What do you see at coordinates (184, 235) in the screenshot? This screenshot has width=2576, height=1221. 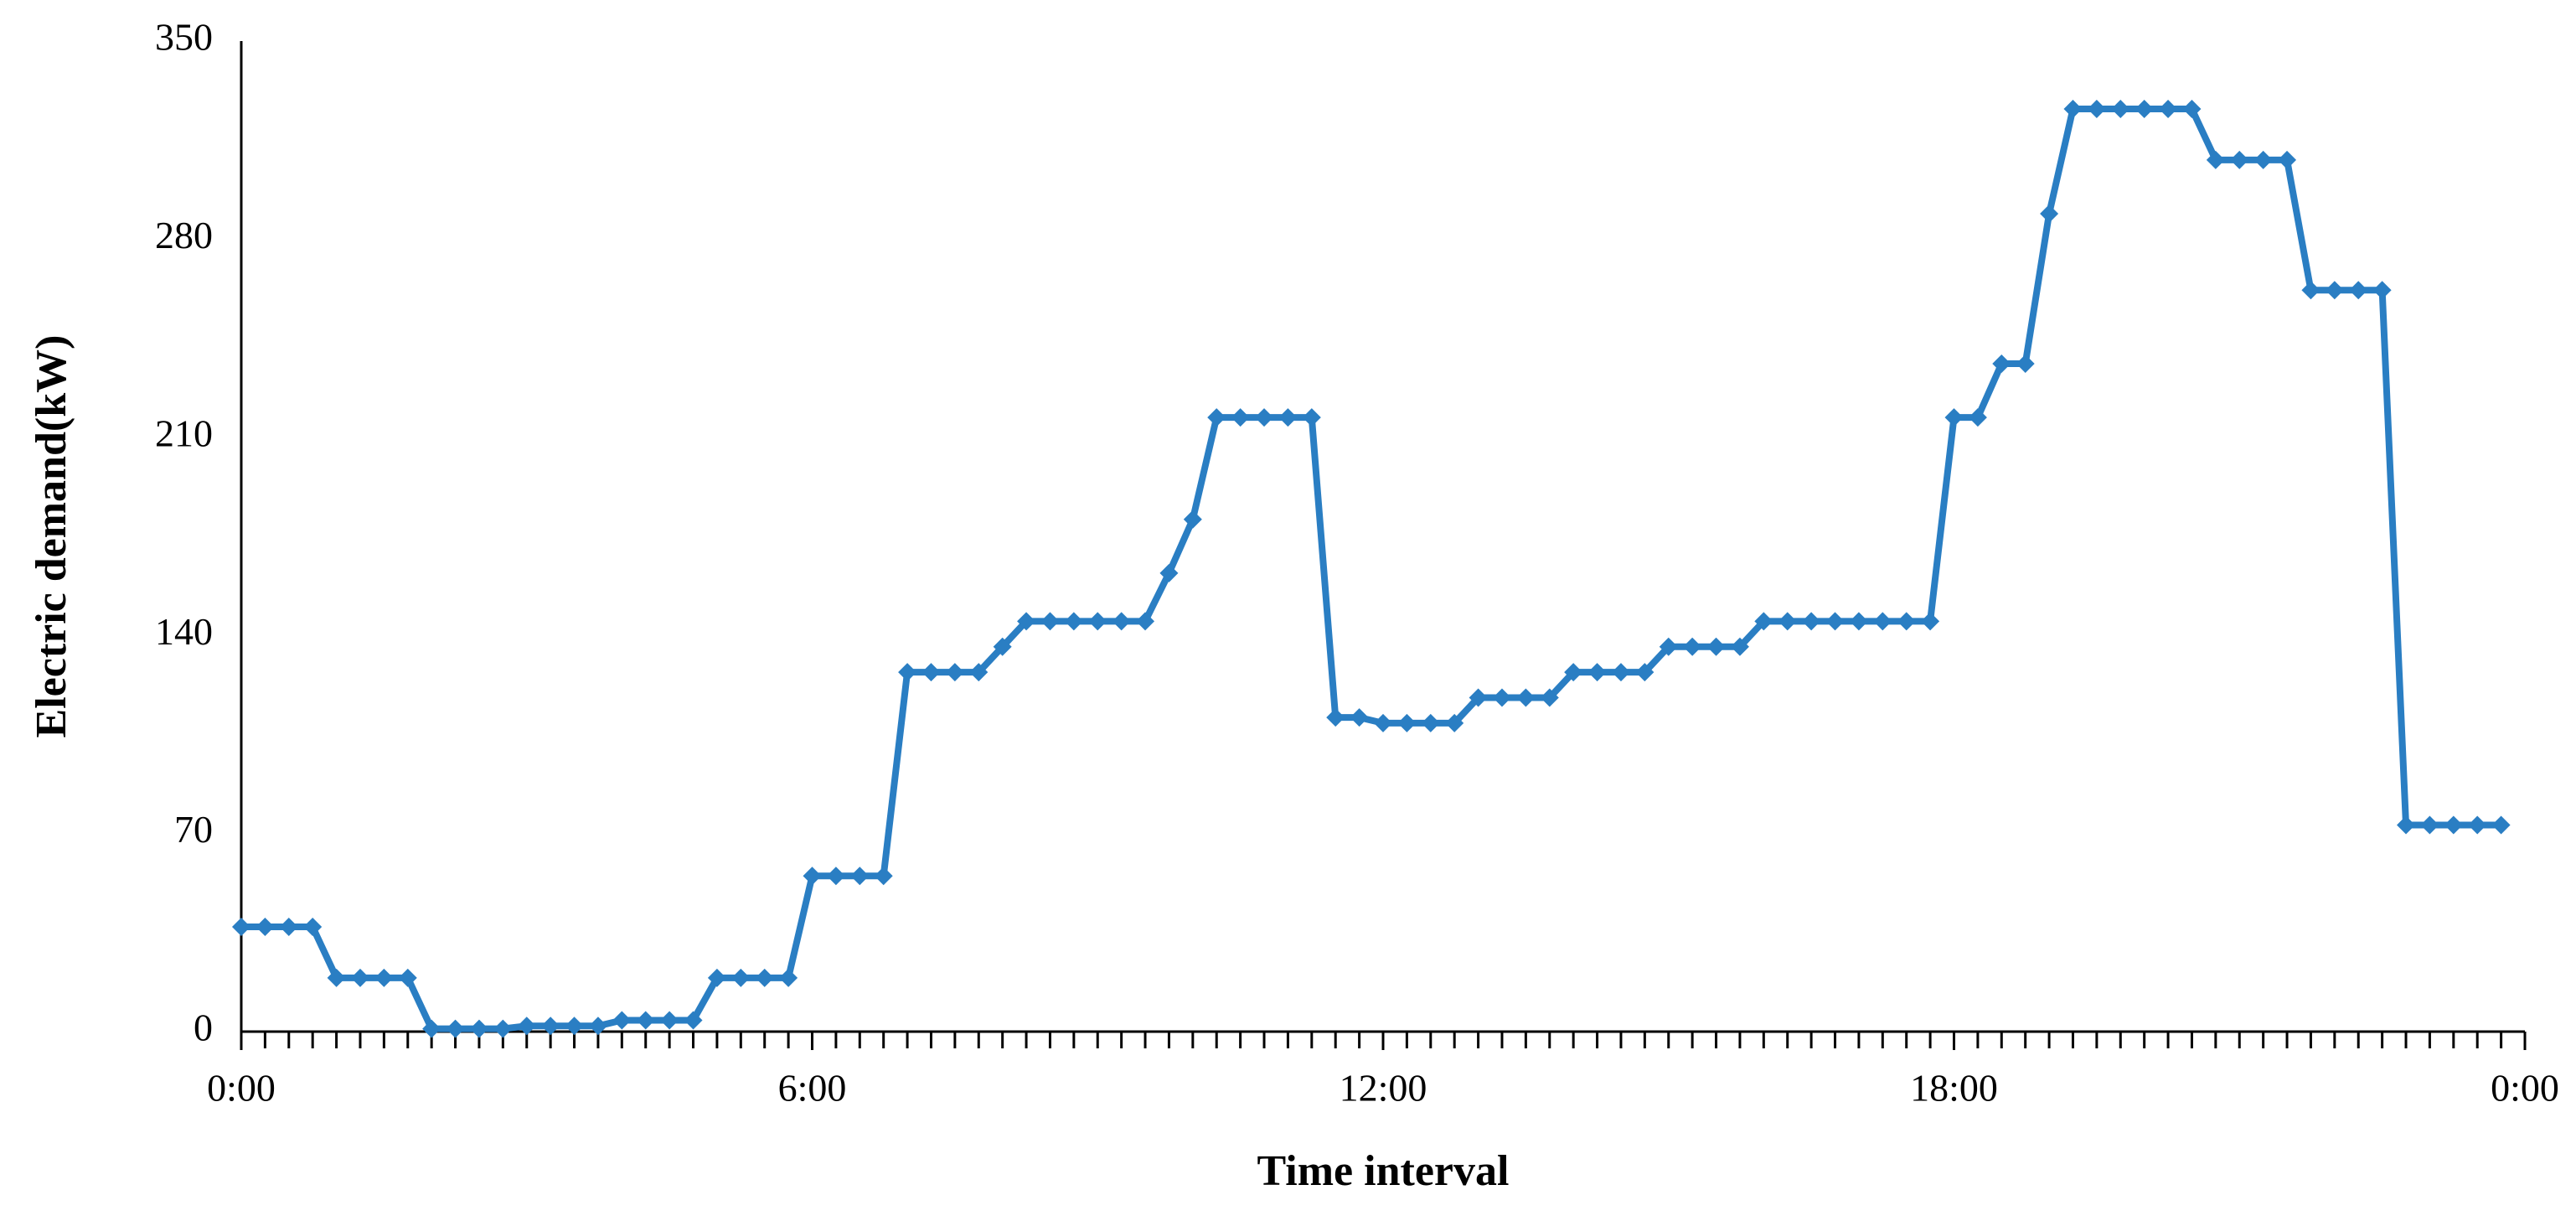 I see `y-tick-label: 280` at bounding box center [184, 235].